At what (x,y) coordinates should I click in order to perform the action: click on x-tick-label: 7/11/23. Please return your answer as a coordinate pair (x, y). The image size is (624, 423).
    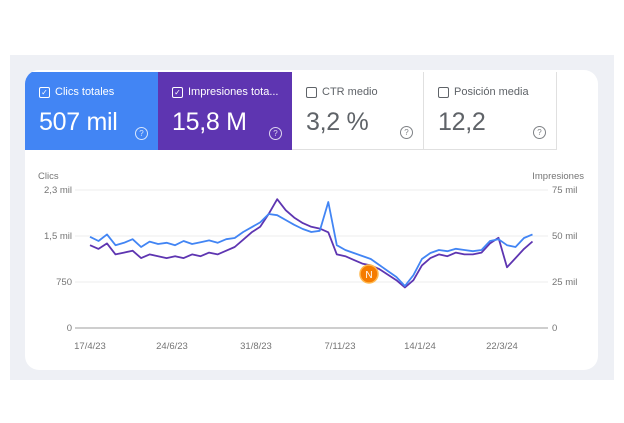
    Looking at the image, I should click on (340, 346).